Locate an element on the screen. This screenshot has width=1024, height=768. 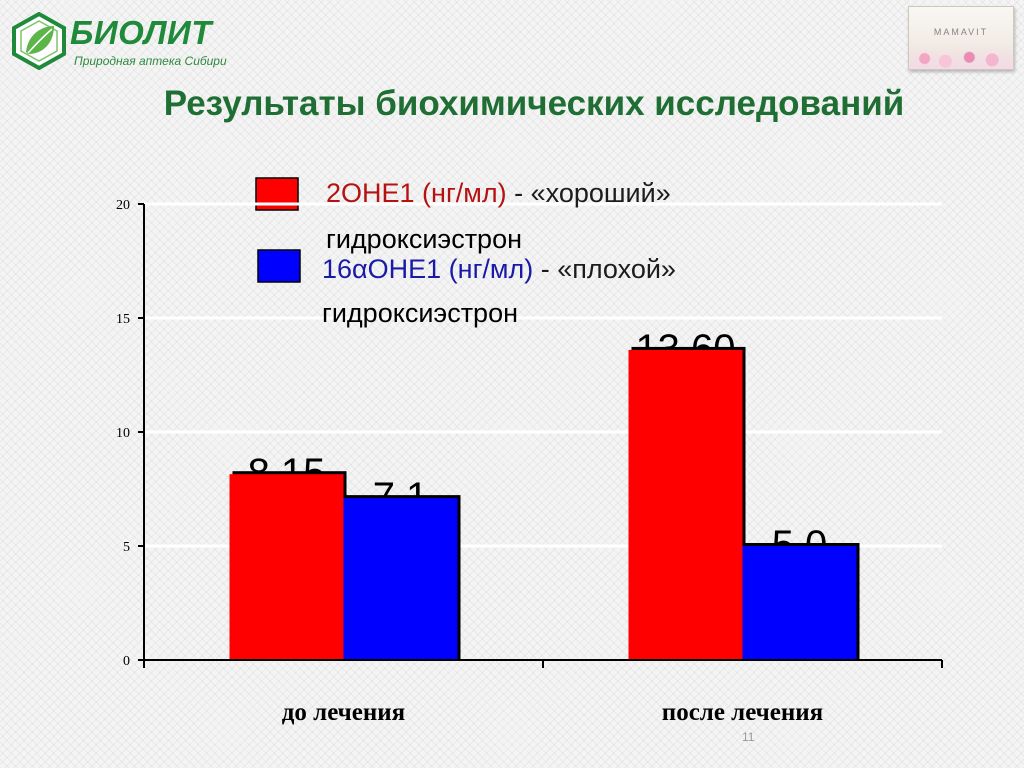
biolit-logo: БИОЛИТ Природная аптека Сибири is located at coordinates (123, 40).